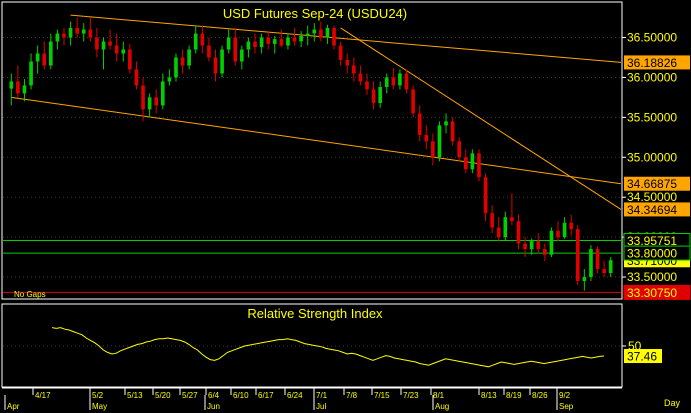 This screenshot has width=691, height=413. Describe the element at coordinates (442, 406) in the screenshot. I see `month-label: Aug` at that location.